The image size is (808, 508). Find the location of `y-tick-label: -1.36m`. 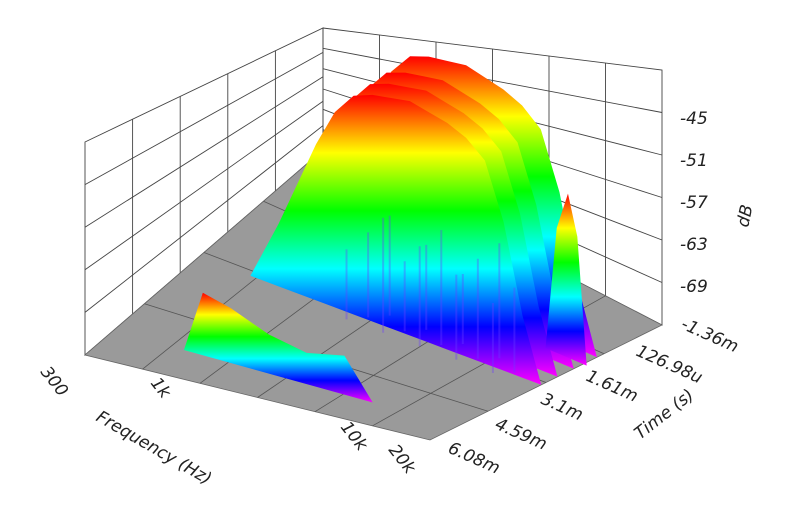

y-tick-label: -1.36m is located at coordinates (709, 335).